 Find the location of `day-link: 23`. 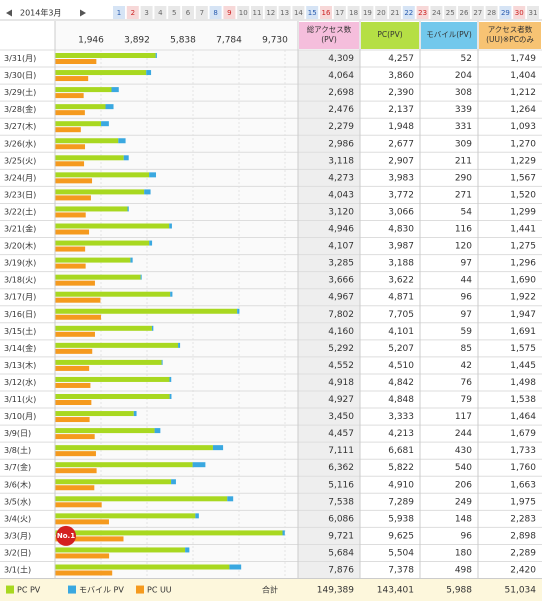

day-link: 23 is located at coordinates (422, 13).